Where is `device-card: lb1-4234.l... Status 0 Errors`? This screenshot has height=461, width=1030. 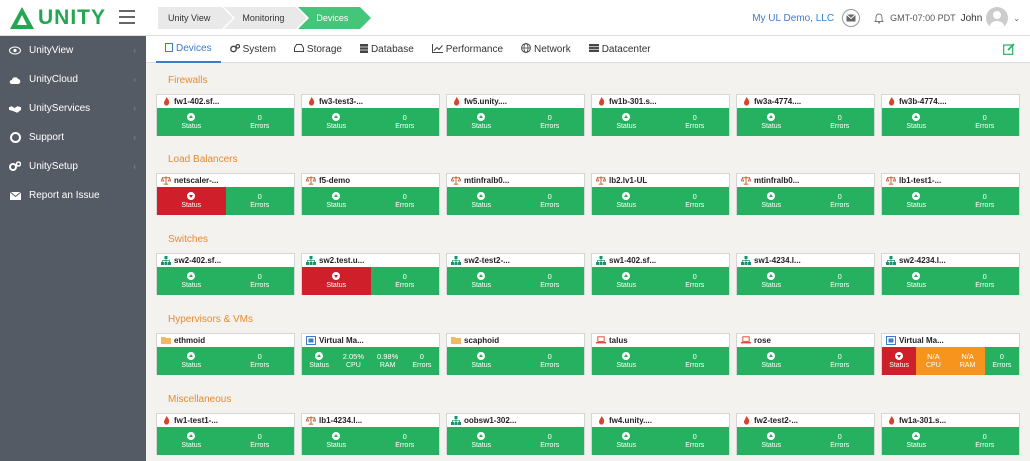
device-card: lb1-4234.l... Status 0 Errors is located at coordinates (370, 434).